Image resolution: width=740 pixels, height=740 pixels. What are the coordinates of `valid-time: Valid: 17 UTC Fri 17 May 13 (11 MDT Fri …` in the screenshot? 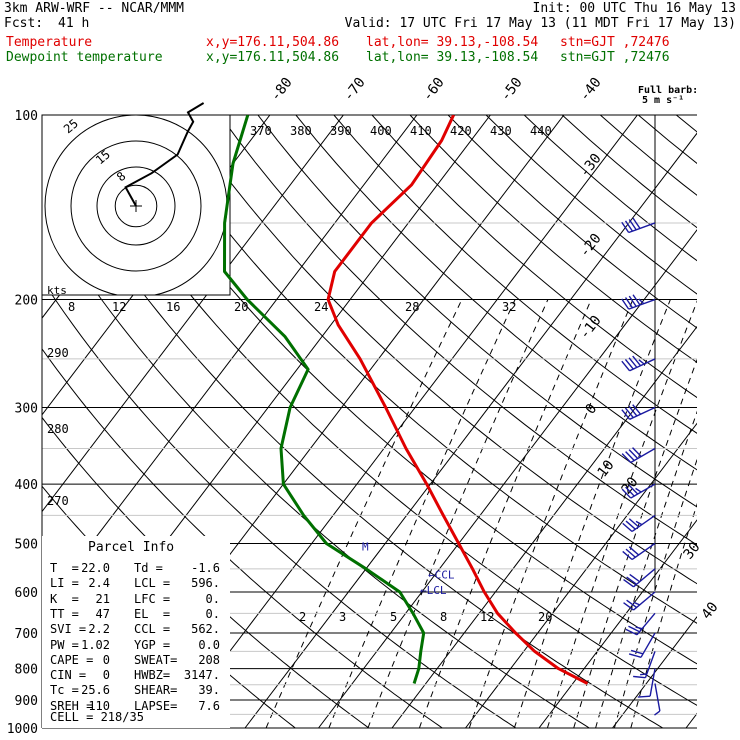 It's located at (540, 23).